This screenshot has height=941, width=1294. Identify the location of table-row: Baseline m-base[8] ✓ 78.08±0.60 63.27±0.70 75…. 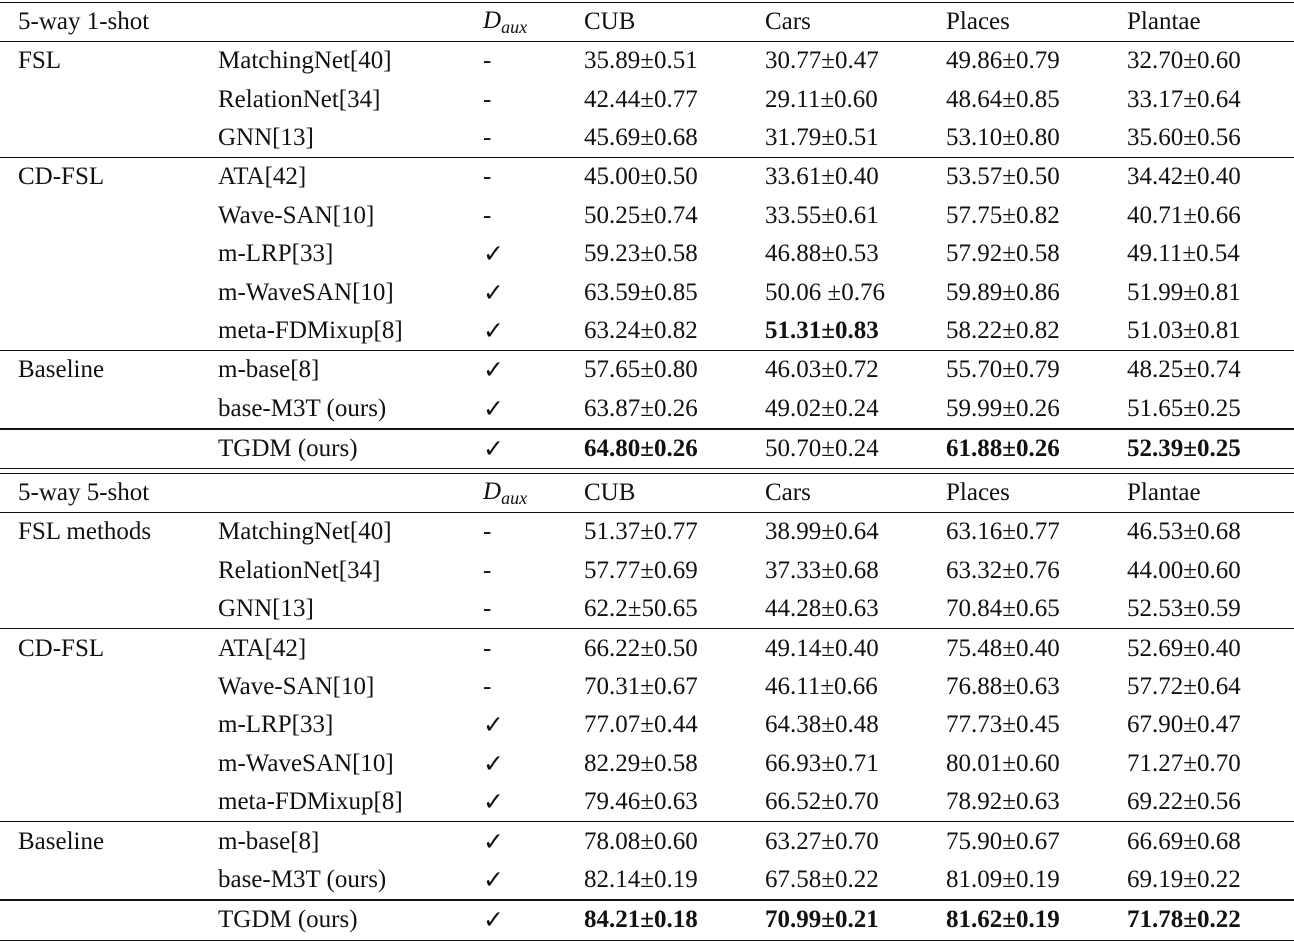
(647, 841).